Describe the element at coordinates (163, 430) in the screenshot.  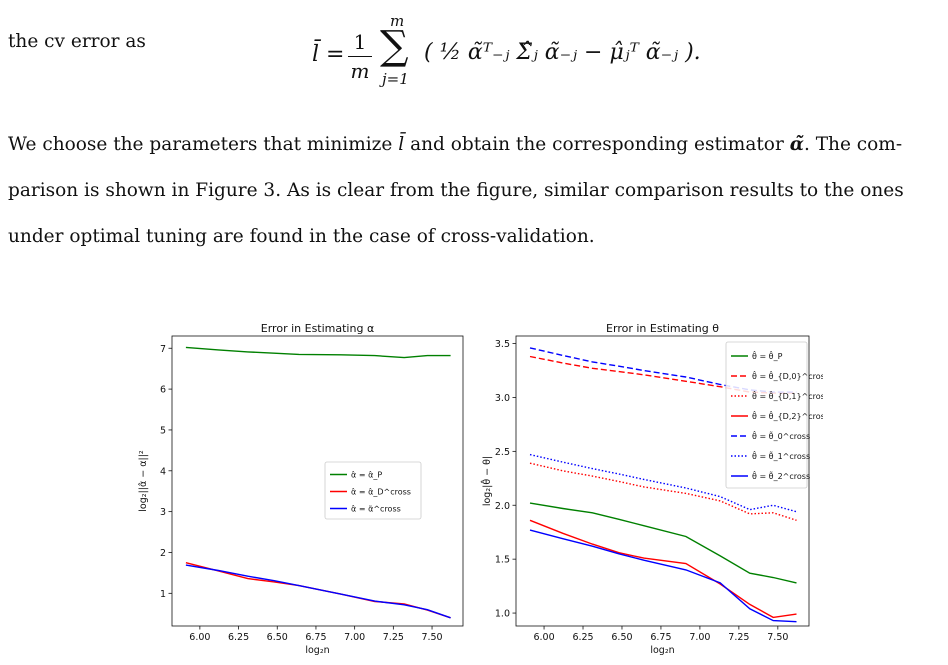
I see `y-tick-label: 5` at that location.